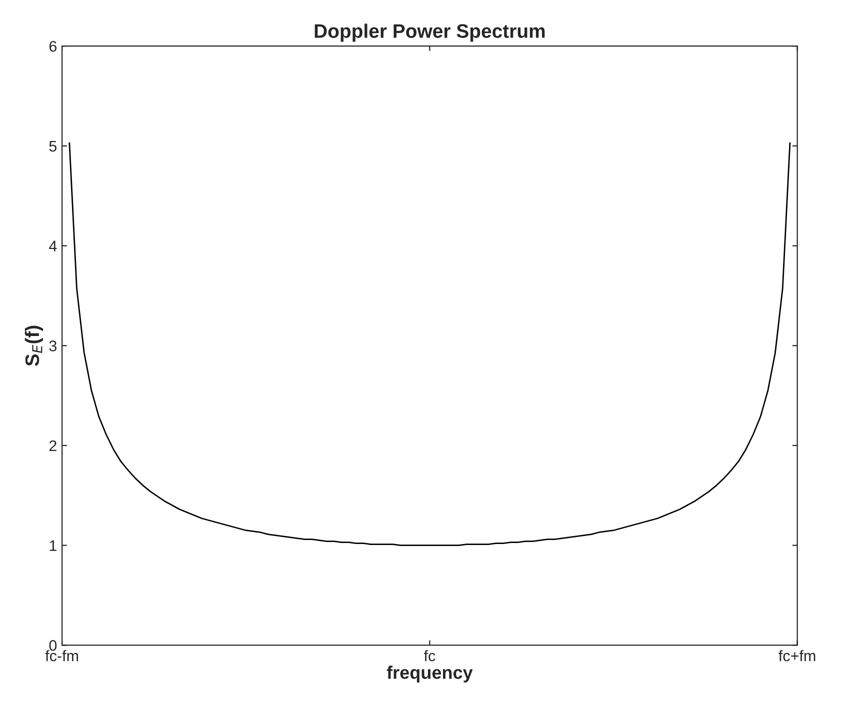  Describe the element at coordinates (61, 656) in the screenshot. I see `x-tick-label: fc-fm` at that location.